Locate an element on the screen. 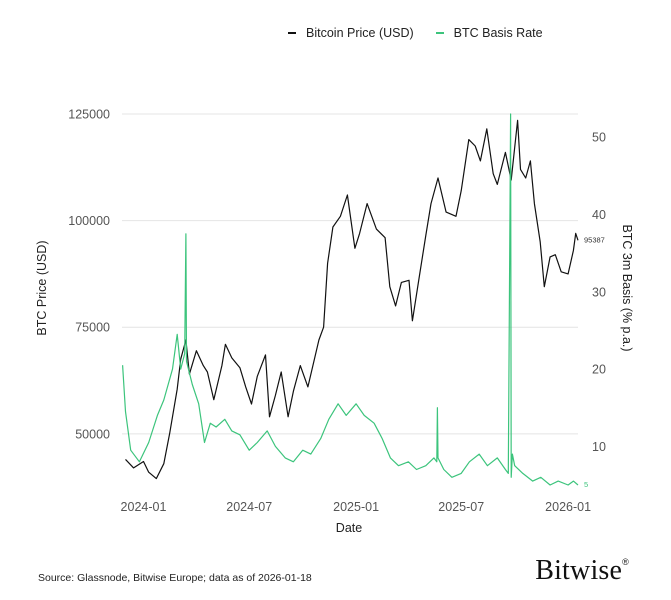 This screenshot has width=671, height=600. legend-swatch-basis is located at coordinates (439, 33).